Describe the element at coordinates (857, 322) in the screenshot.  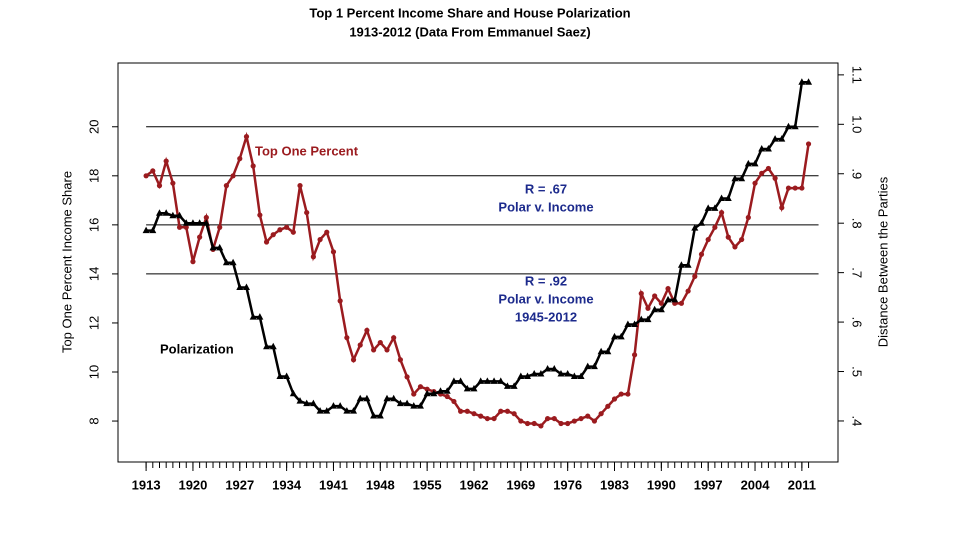
I see `y2-tick-label: .6` at that location.